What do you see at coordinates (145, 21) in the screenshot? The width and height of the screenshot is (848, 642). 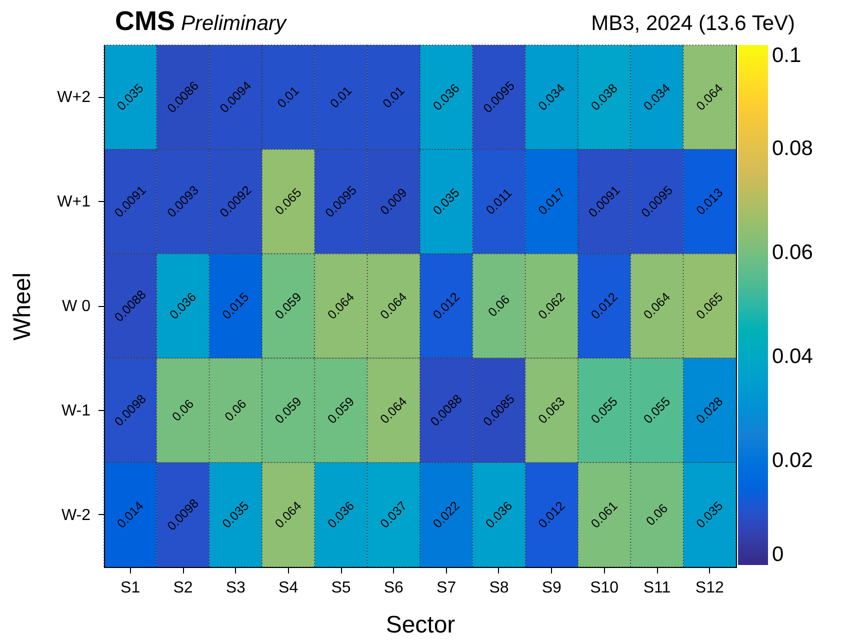 I see `chart-title: CMS` at bounding box center [145, 21].